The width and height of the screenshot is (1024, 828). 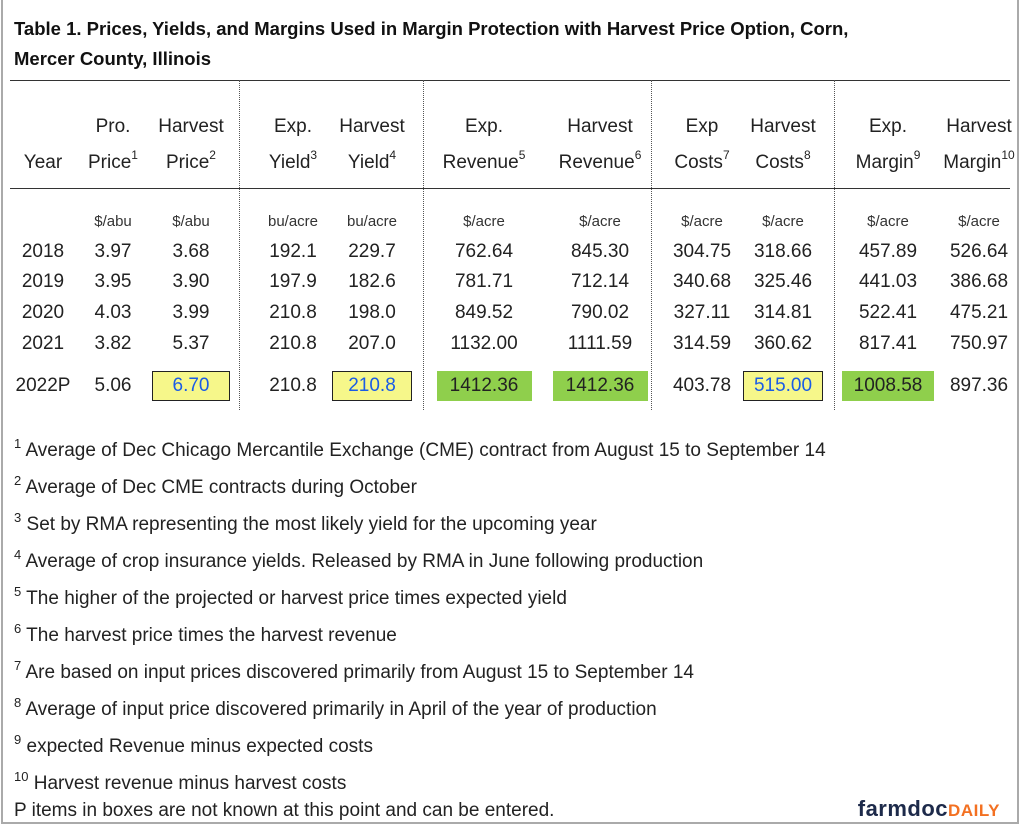 What do you see at coordinates (979, 312) in the screenshot?
I see `table-cell: 475.21` at bounding box center [979, 312].